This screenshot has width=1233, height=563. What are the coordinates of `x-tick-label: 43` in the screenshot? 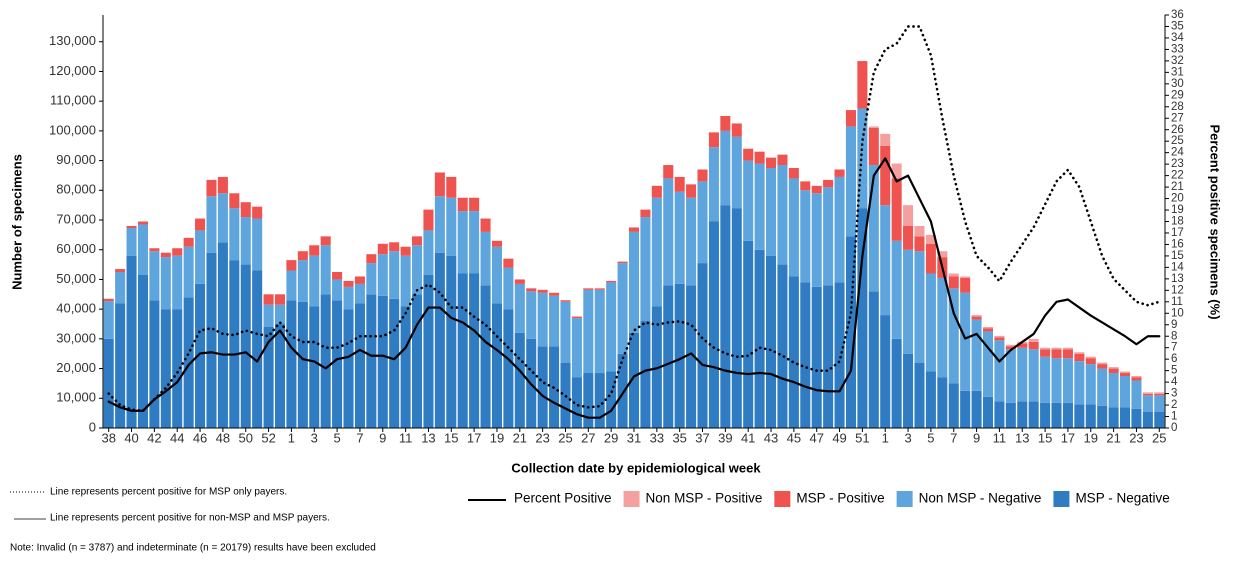 It's located at (771, 437).